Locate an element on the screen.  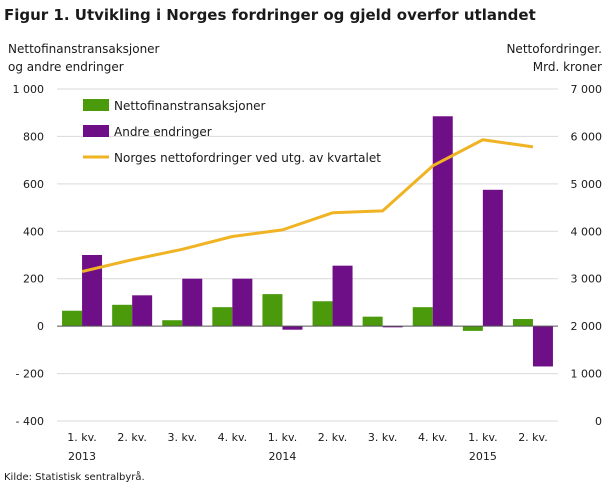
right-axis-title-line-2: Mrd. kroner is located at coordinates (567, 67).